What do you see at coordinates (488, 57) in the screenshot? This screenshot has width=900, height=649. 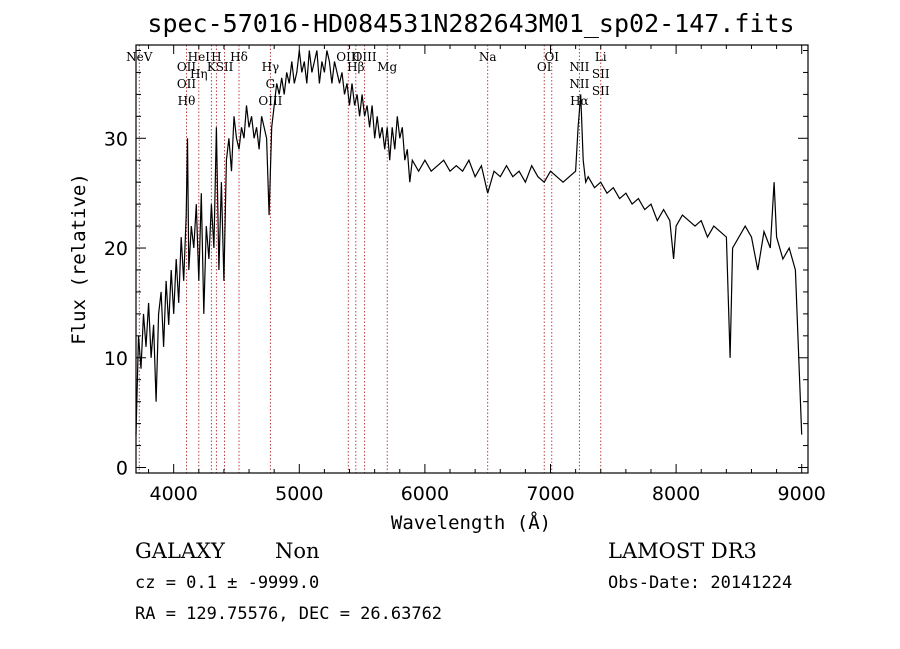 I see `line-label: Na` at bounding box center [488, 57].